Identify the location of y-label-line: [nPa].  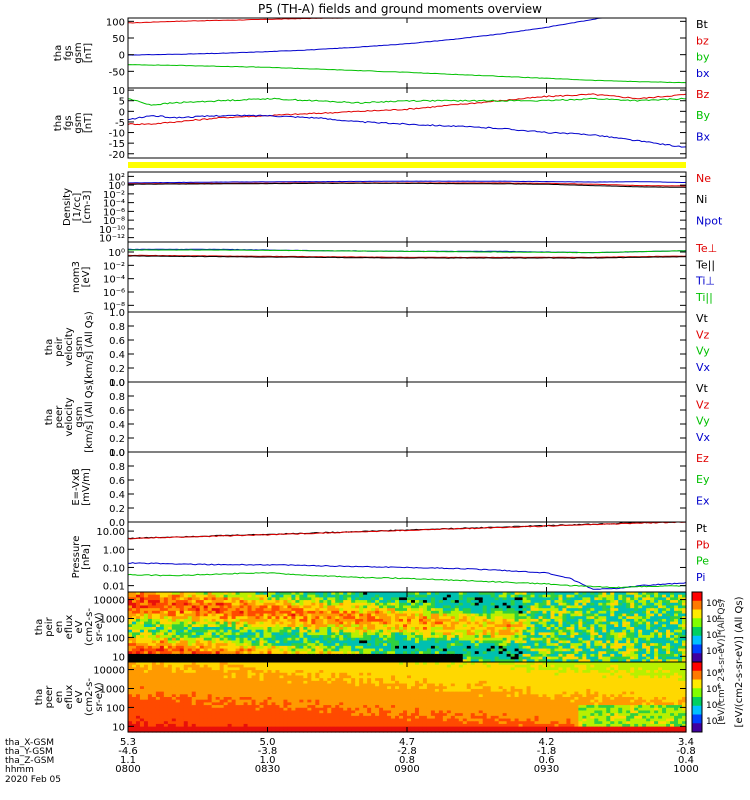
(86, 557).